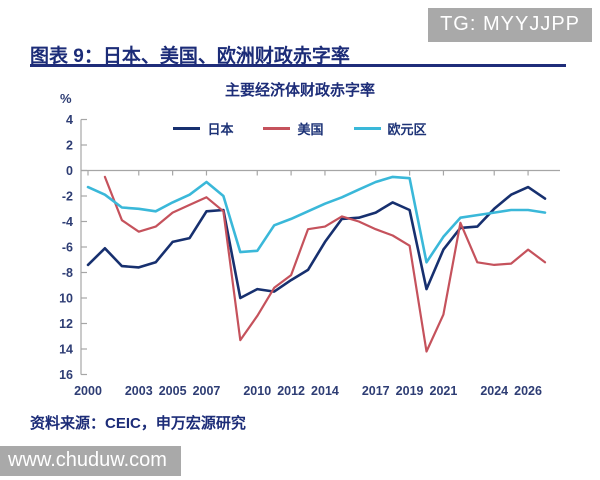 Image resolution: width=600 pixels, height=480 pixels. What do you see at coordinates (277, 128) in the screenshot?
I see `us-line-swatch` at bounding box center [277, 128].